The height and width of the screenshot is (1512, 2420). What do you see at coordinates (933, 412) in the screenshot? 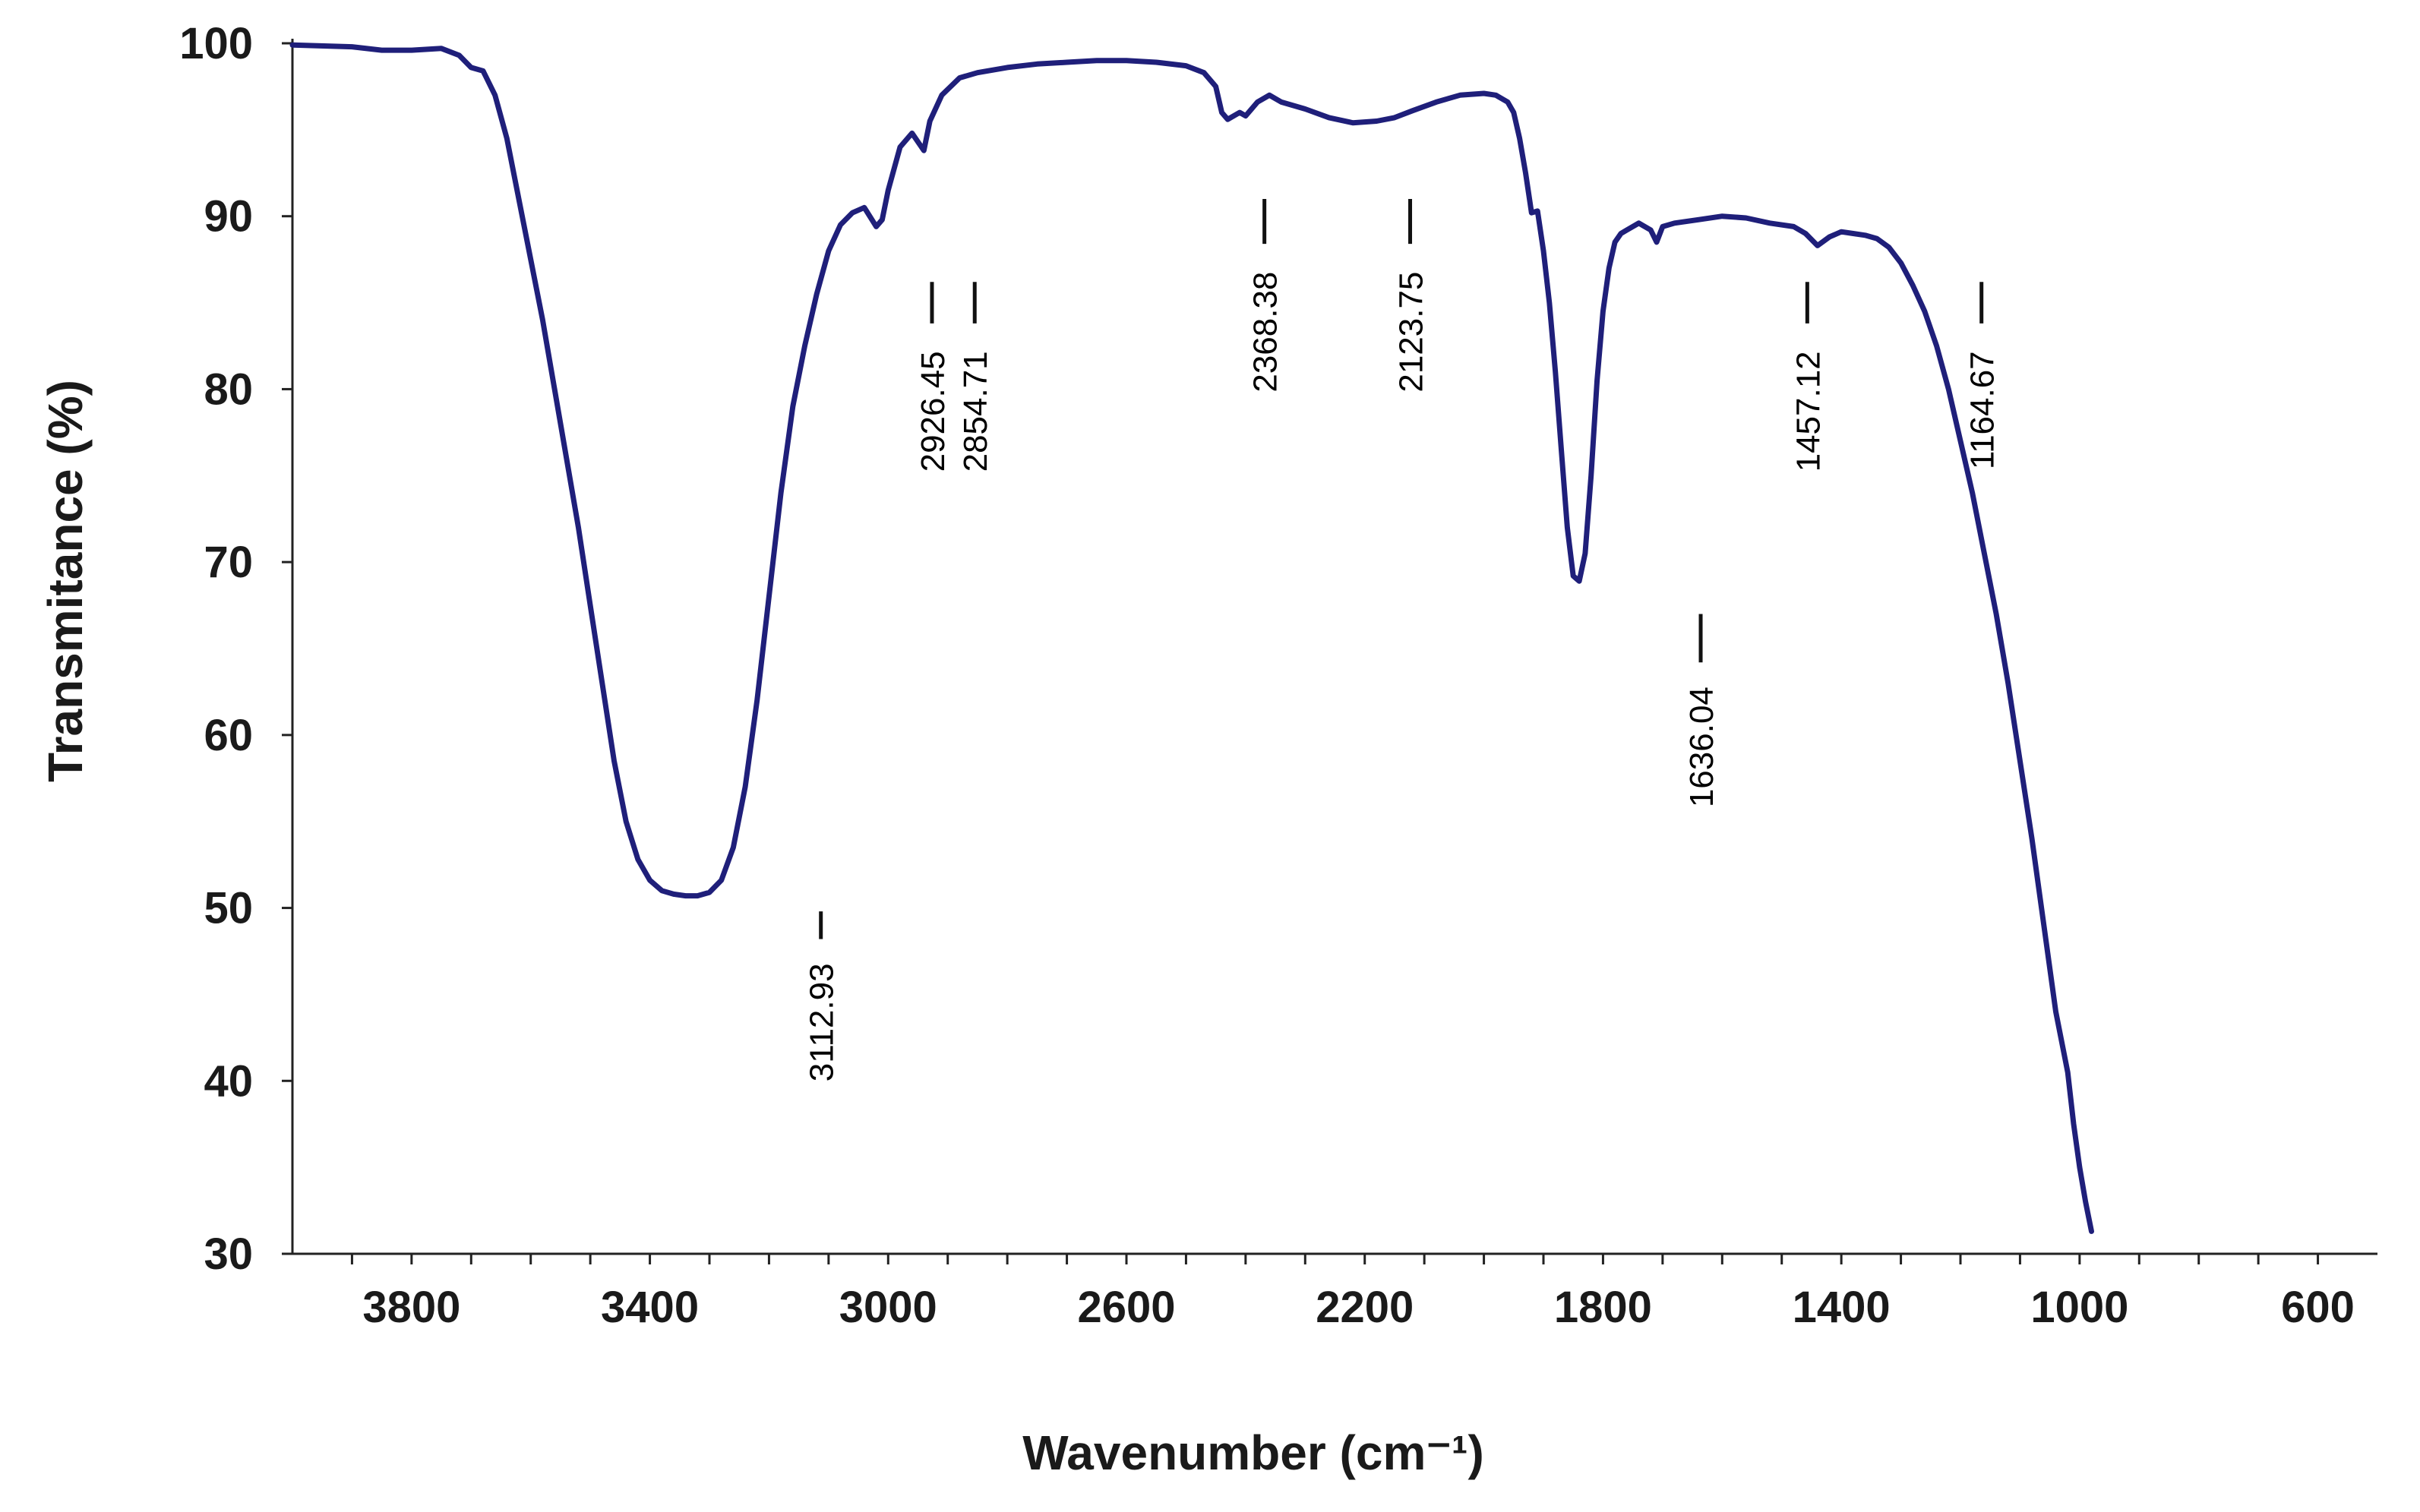
I see `peak-label: 2926.45` at bounding box center [933, 412].